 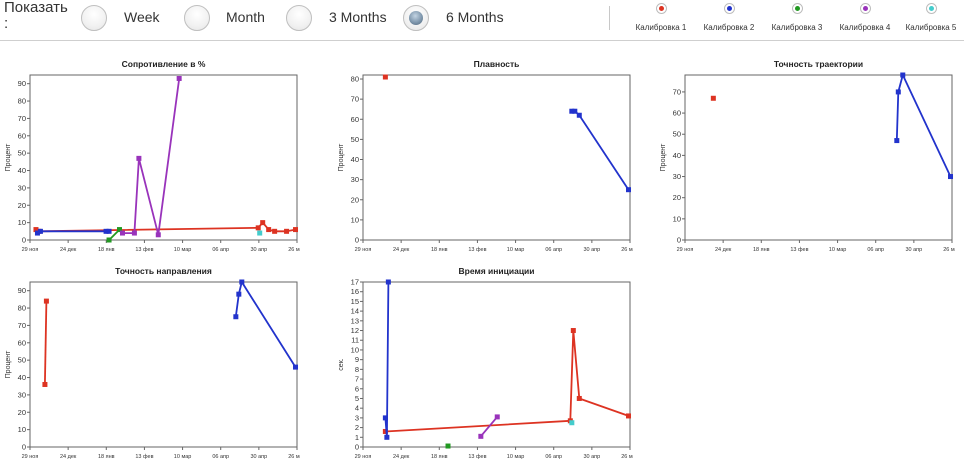 I want to click on y-tick-label: 14, so click(x=355, y=311).